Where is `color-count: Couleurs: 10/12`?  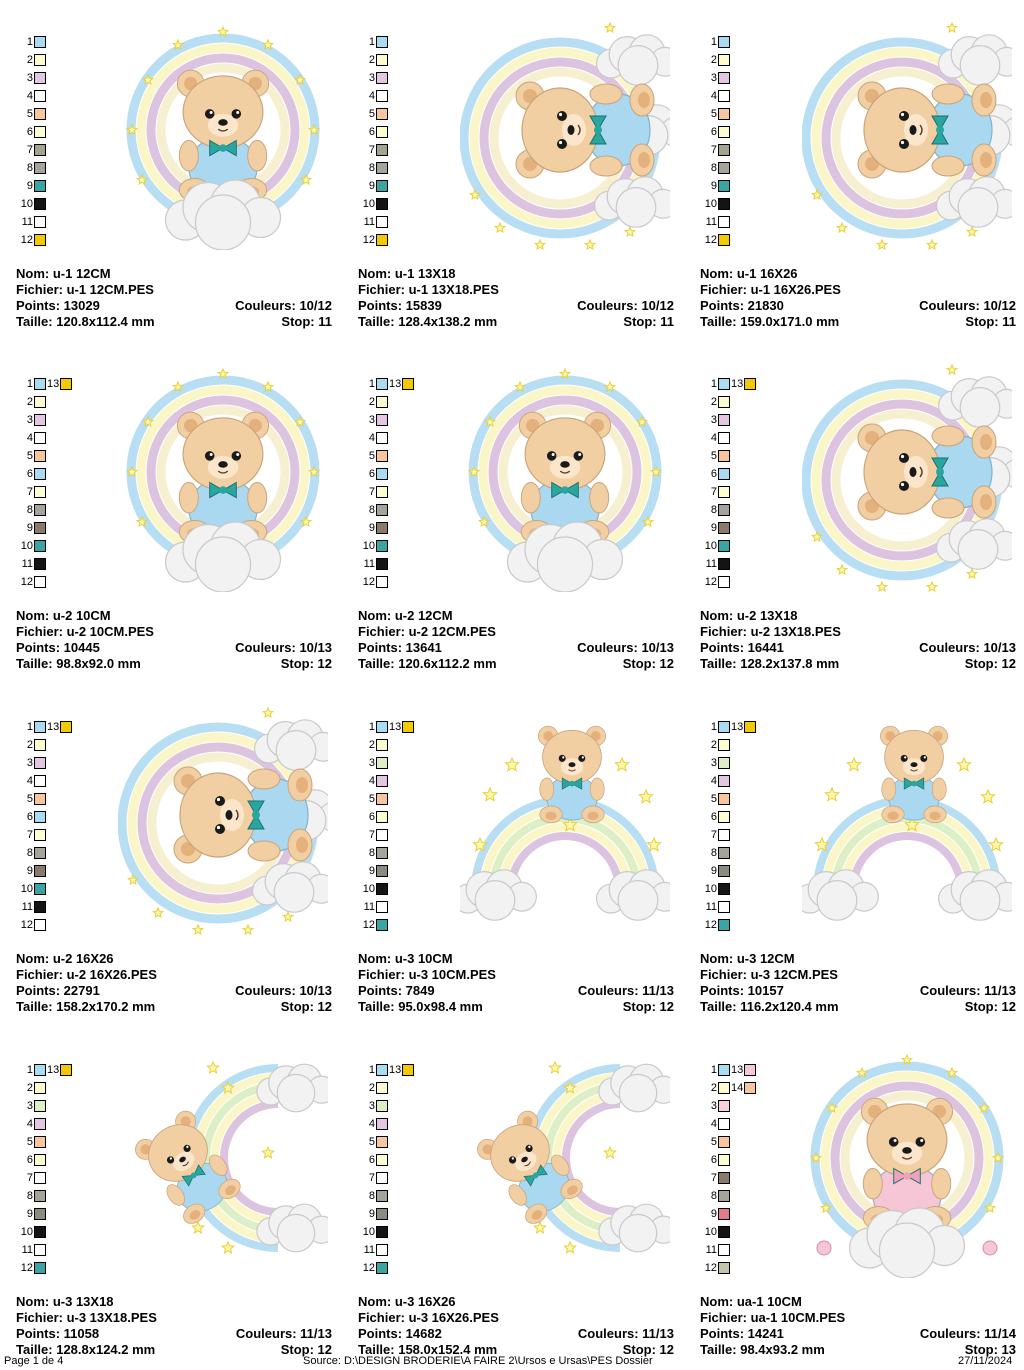 color-count: Couleurs: 10/12 is located at coordinates (625, 305).